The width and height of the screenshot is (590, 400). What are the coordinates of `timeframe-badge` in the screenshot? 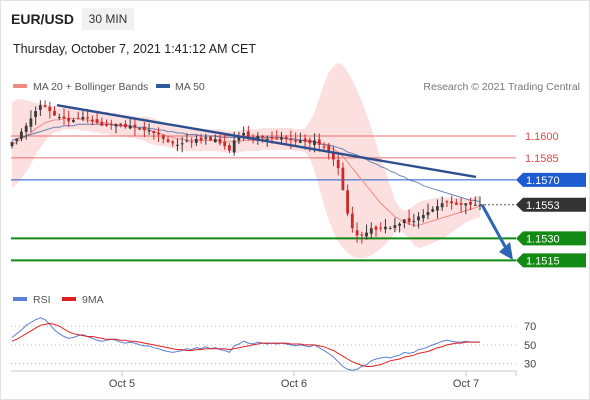 It's located at (108, 19).